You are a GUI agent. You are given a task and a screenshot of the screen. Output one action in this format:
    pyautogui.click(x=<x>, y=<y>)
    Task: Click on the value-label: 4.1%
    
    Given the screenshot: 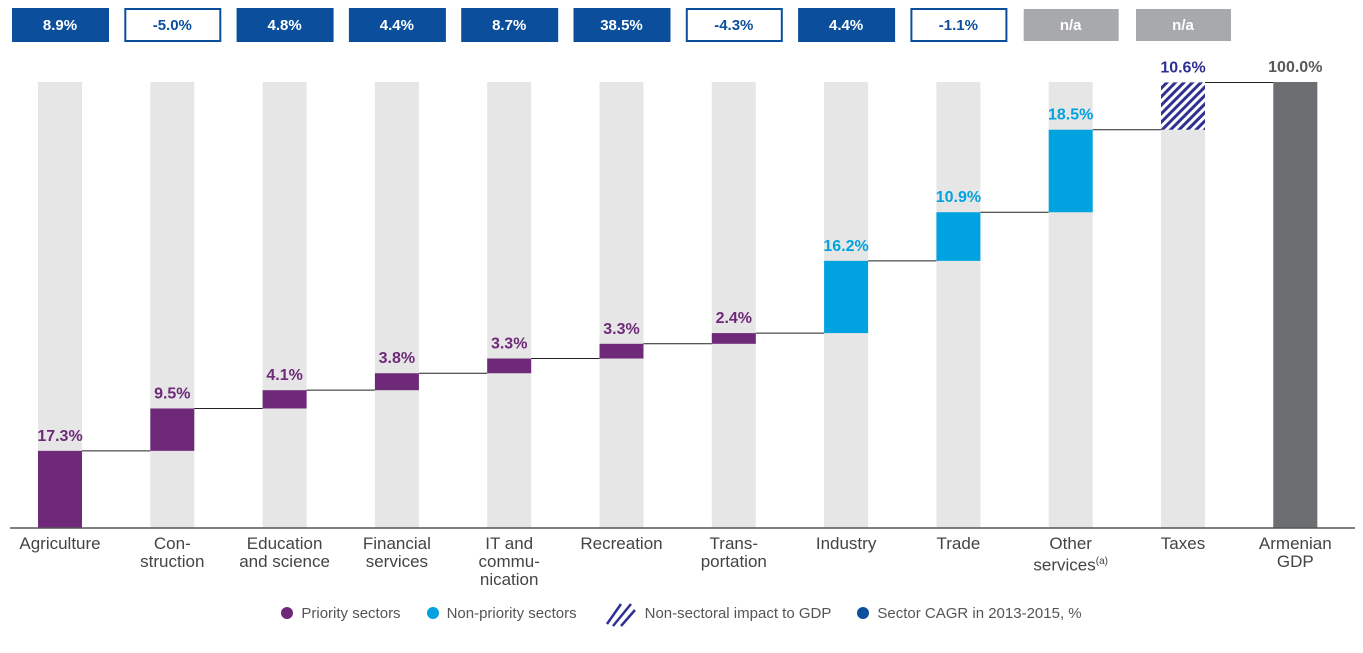 What is the action you would take?
    pyautogui.click(x=284, y=375)
    